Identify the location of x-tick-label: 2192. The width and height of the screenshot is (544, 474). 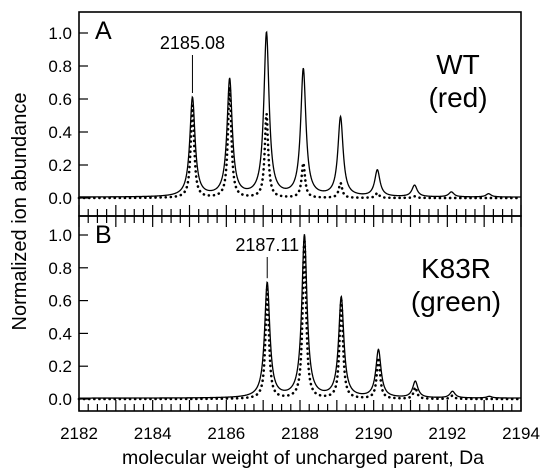
(447, 433).